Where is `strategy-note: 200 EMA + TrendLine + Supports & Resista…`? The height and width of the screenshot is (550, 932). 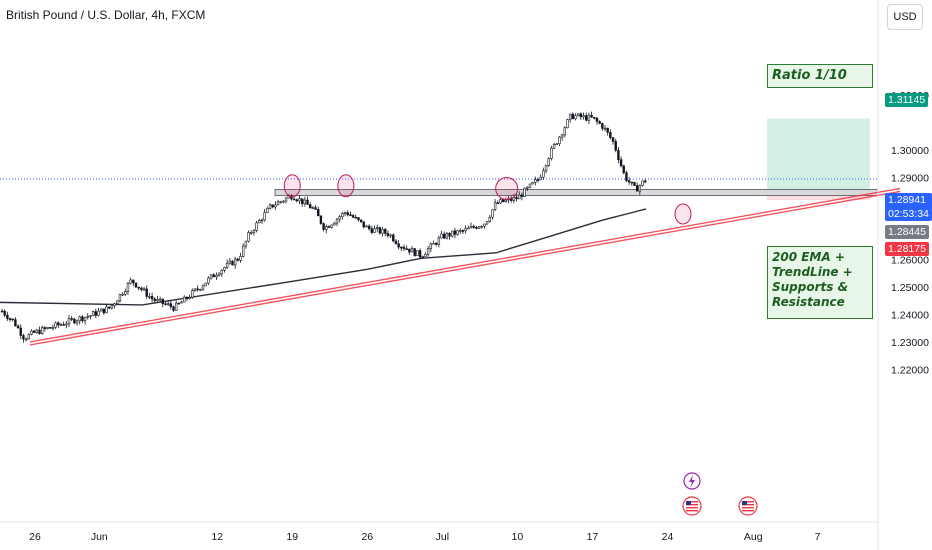 strategy-note: 200 EMA + TrendLine + Supports & Resista… is located at coordinates (820, 282).